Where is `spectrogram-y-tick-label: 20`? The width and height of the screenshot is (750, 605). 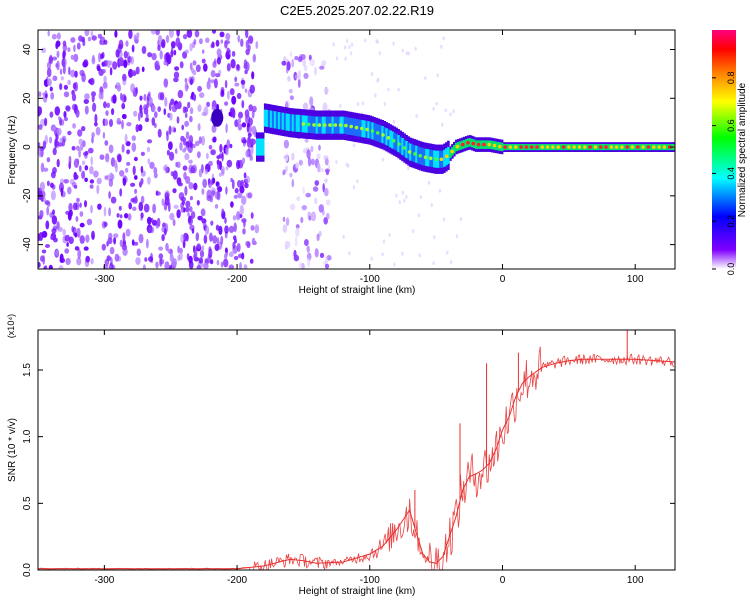
spectrogram-y-tick-label: 20 is located at coordinates (27, 98).